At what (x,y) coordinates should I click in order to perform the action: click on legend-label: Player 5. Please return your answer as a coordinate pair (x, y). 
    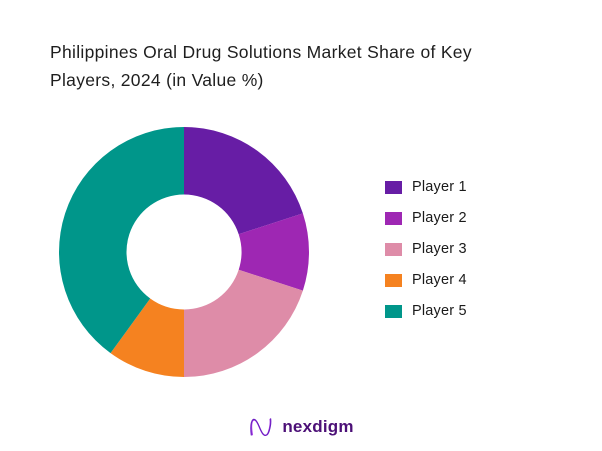
    Looking at the image, I should click on (439, 311).